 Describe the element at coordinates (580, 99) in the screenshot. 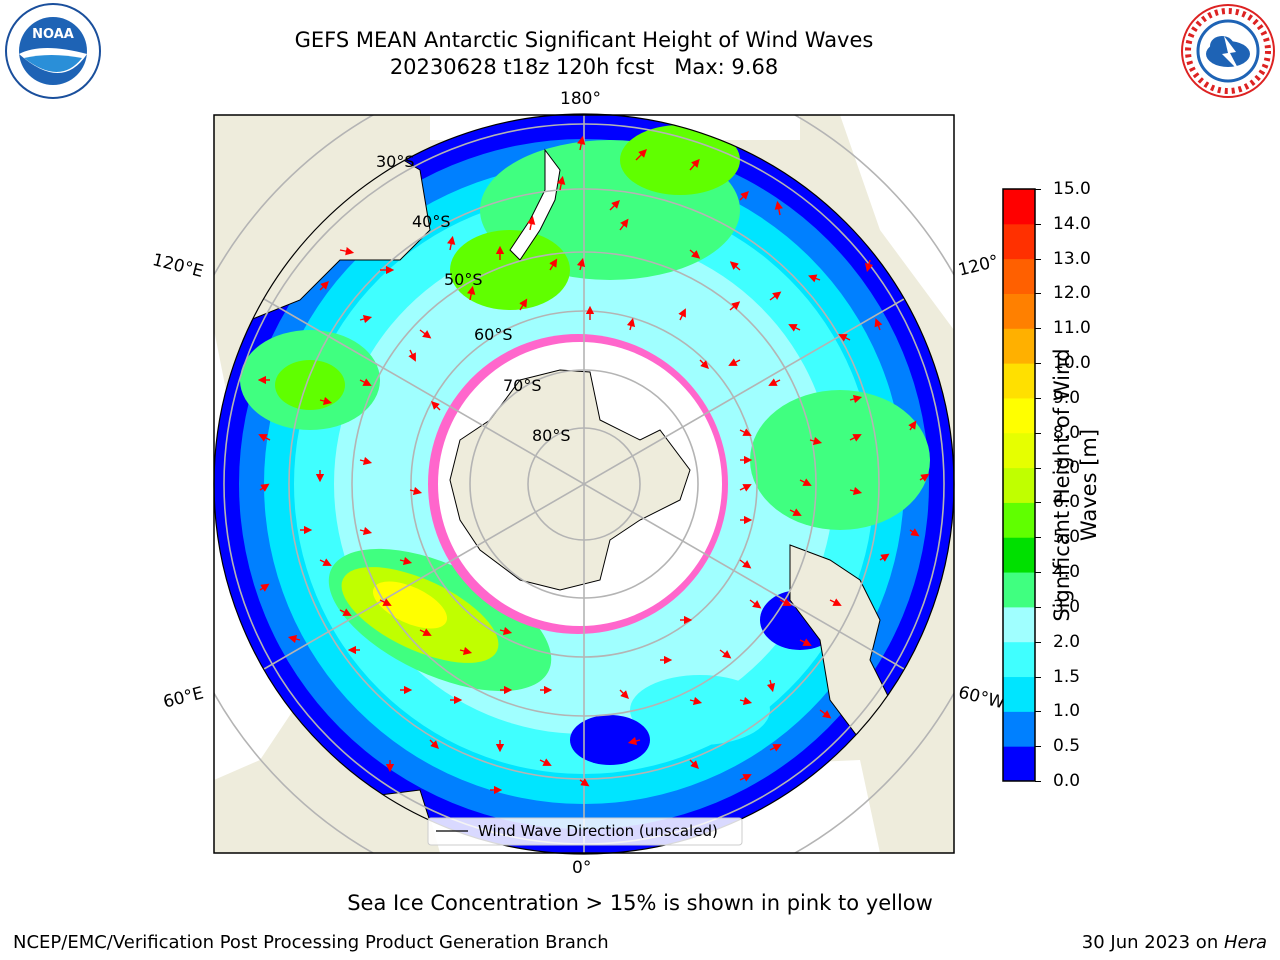

I see `lon-label-180: 180°` at that location.